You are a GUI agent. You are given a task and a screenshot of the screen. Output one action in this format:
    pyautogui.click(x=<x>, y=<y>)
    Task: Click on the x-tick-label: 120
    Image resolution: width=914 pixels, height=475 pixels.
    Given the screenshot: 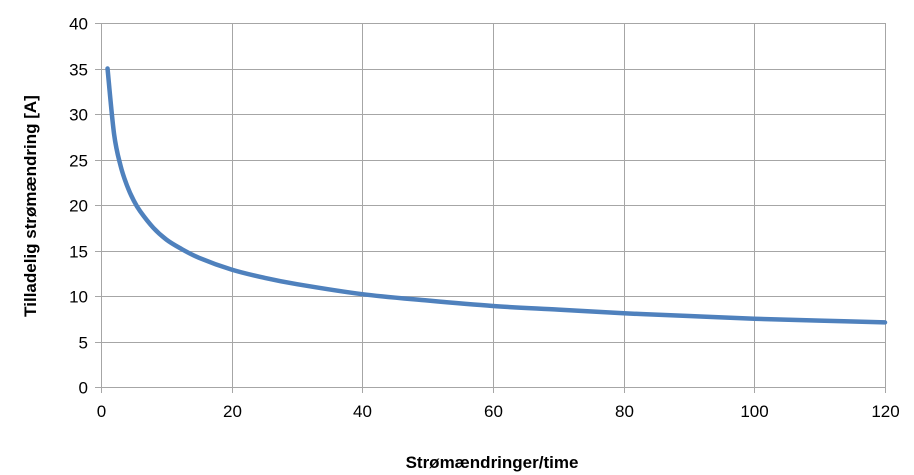 What is the action you would take?
    pyautogui.click(x=885, y=411)
    